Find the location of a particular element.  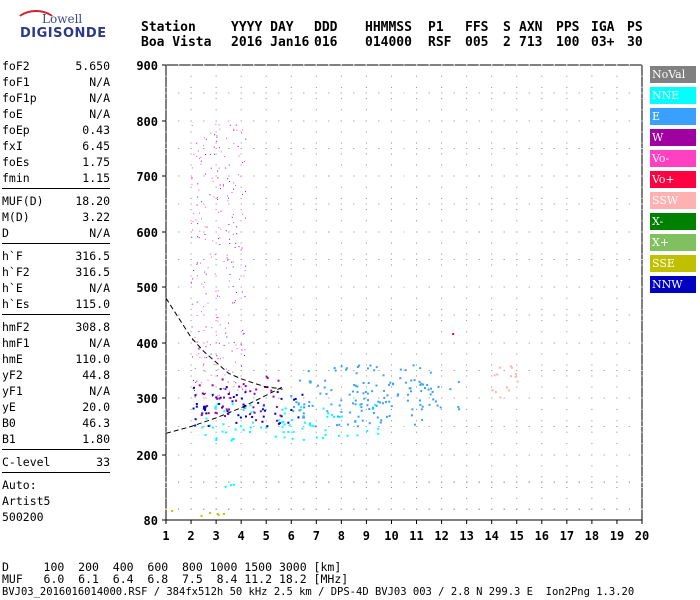

hdr-p1: P1 RSF is located at coordinates (440, 35).